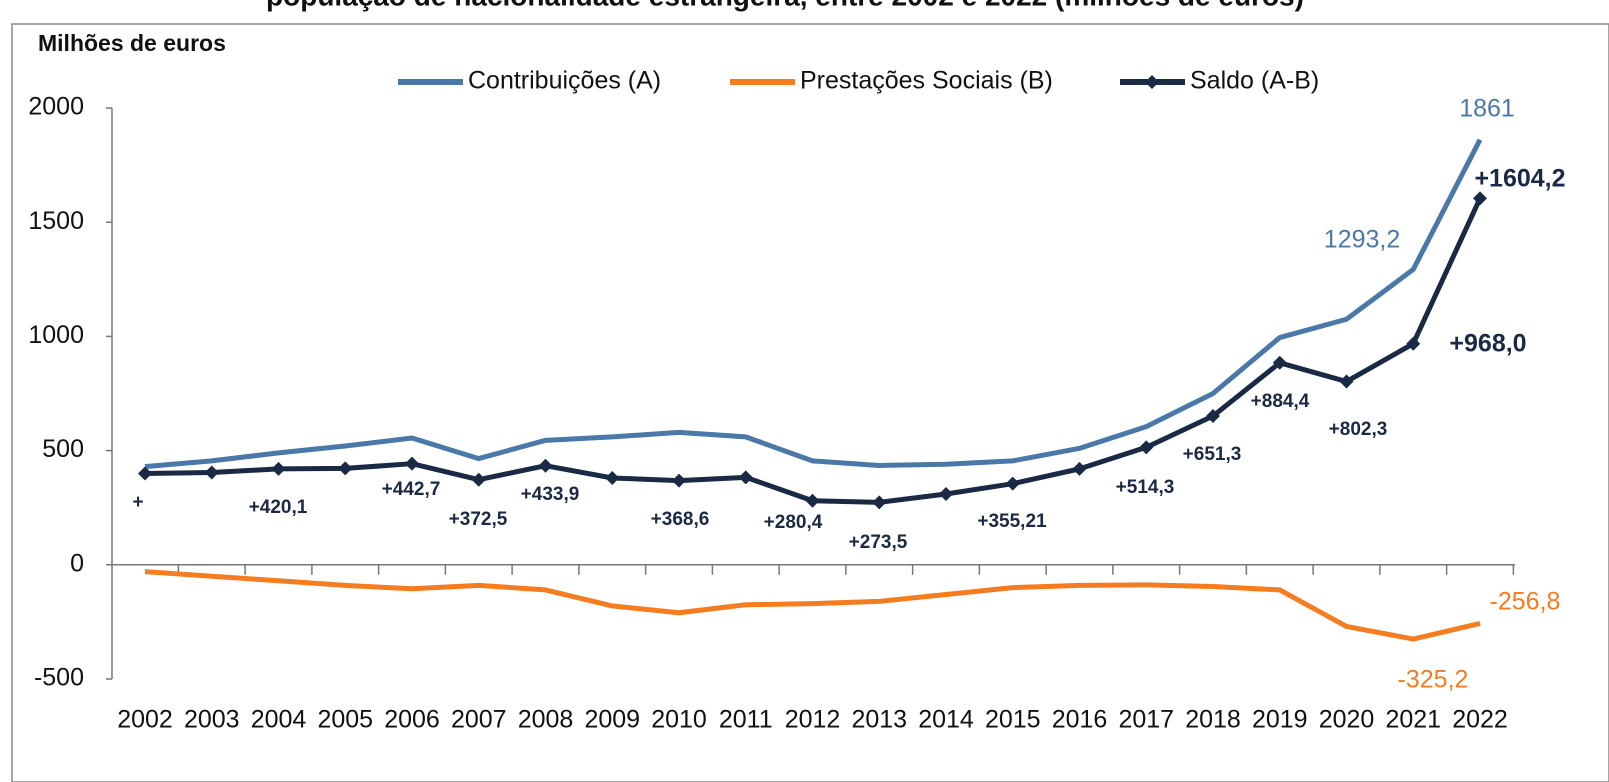 The height and width of the screenshot is (782, 1609). I want to click on data-label: +273,5, so click(878, 542).